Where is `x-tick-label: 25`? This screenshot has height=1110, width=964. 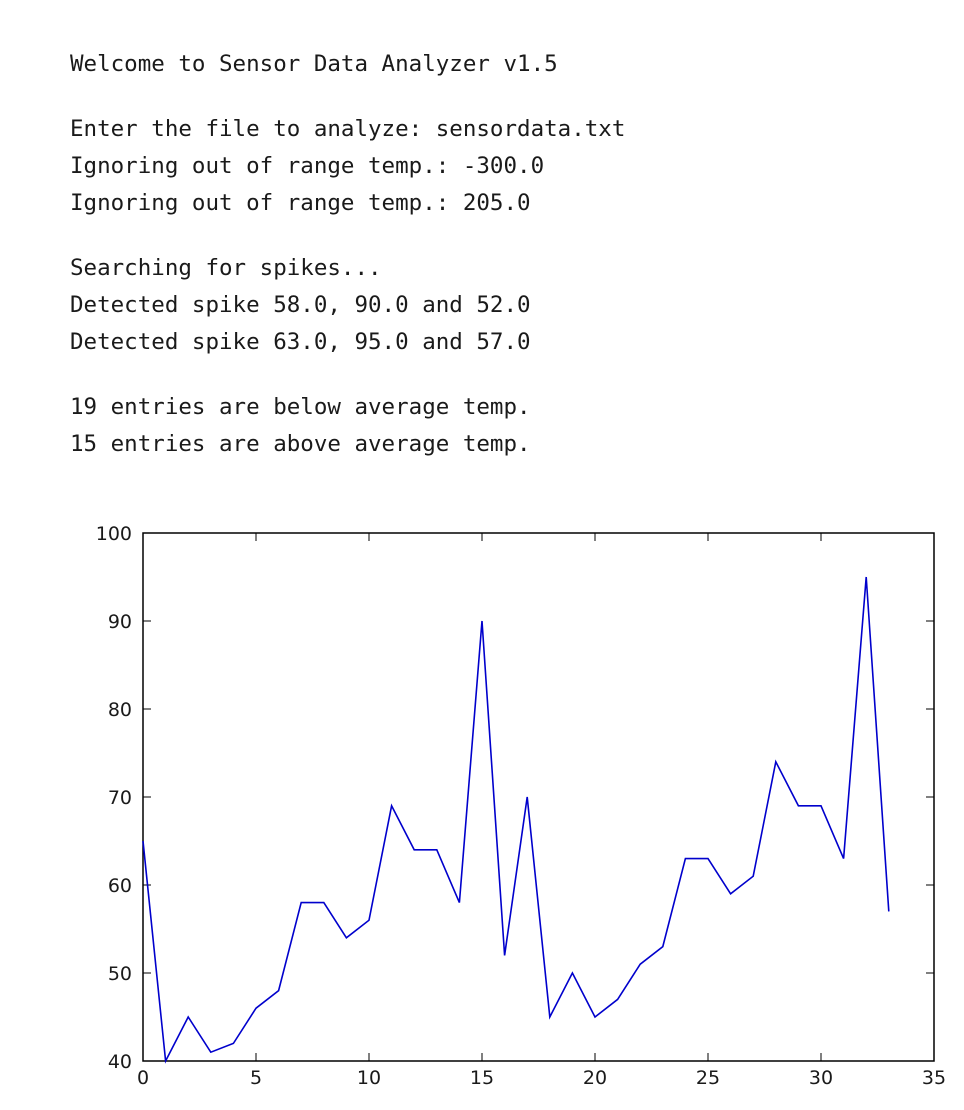
x-tick-label: 25 is located at coordinates (708, 1078).